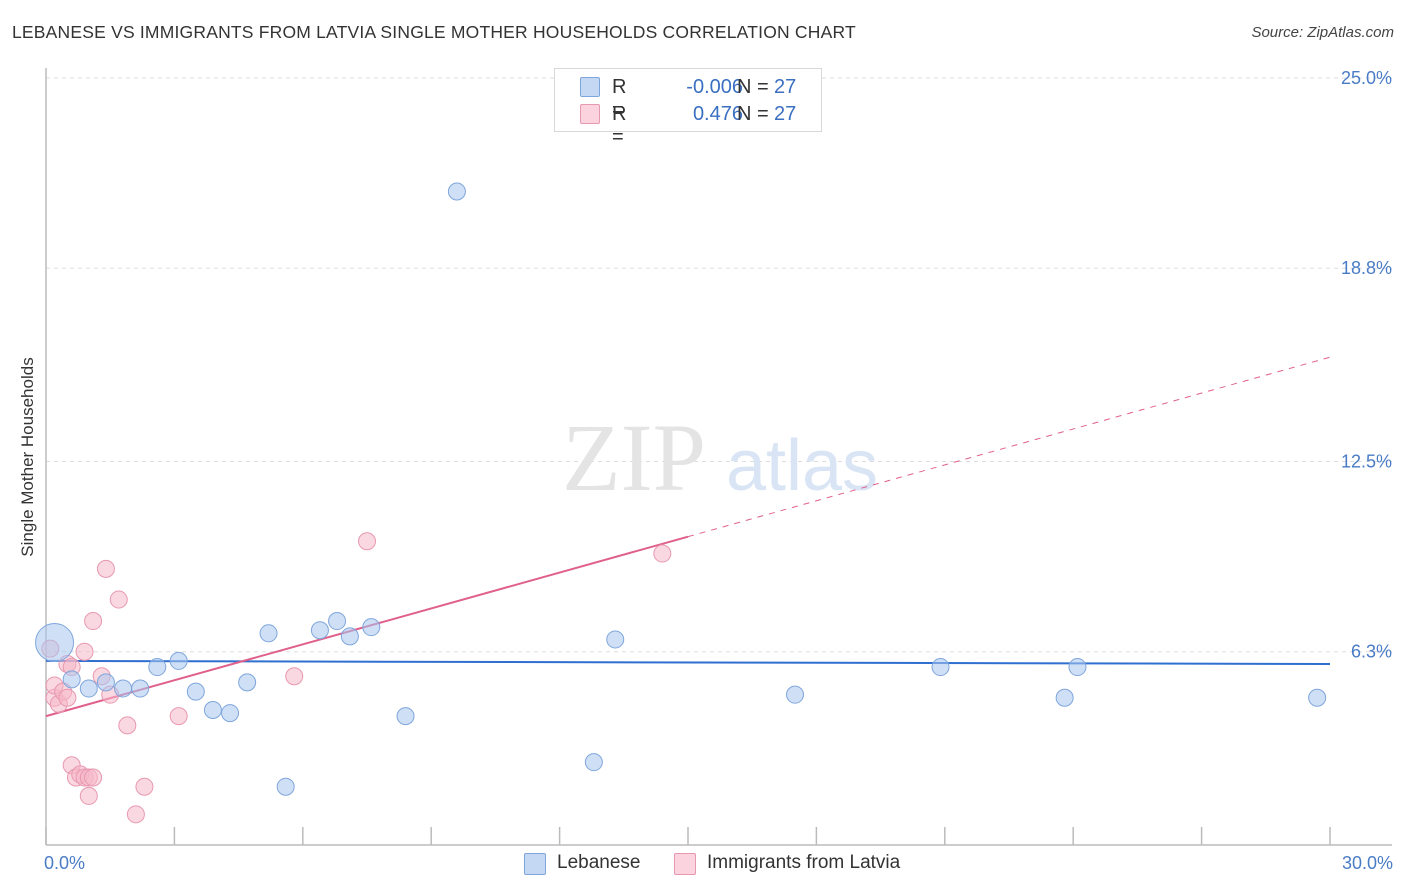  Describe the element at coordinates (717, 114) in the screenshot. I see `legend-r-value: 0.476` at that location.